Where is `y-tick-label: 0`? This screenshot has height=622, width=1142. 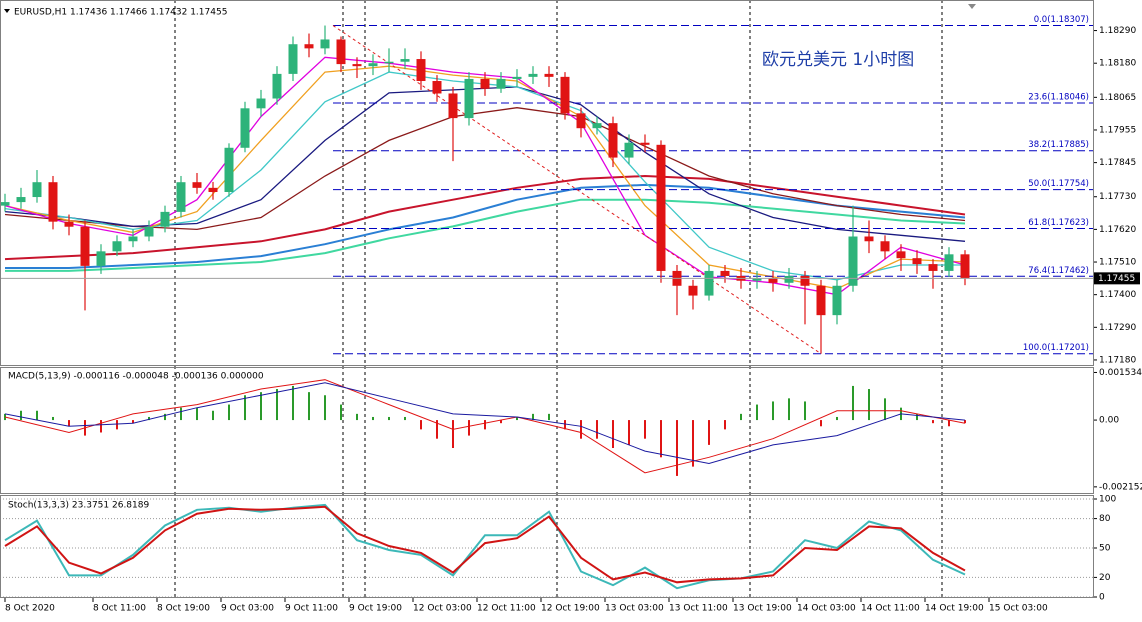 y-tick-label: 0 is located at coordinates (1102, 598).